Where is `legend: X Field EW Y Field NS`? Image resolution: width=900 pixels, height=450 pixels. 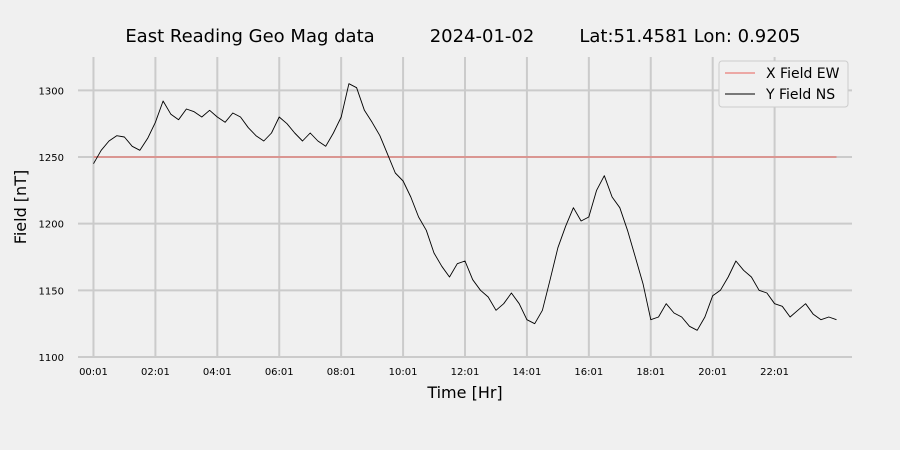
legend: X Field EW Y Field NS is located at coordinates (783, 84).